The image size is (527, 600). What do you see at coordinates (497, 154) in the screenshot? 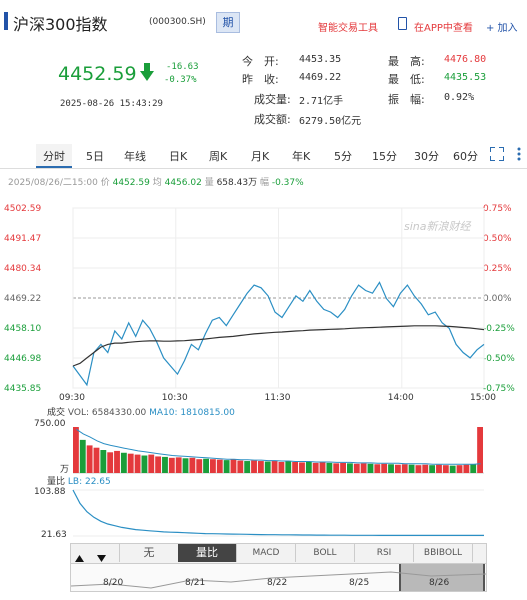
I see `fullscreen-icon` at bounding box center [497, 154].